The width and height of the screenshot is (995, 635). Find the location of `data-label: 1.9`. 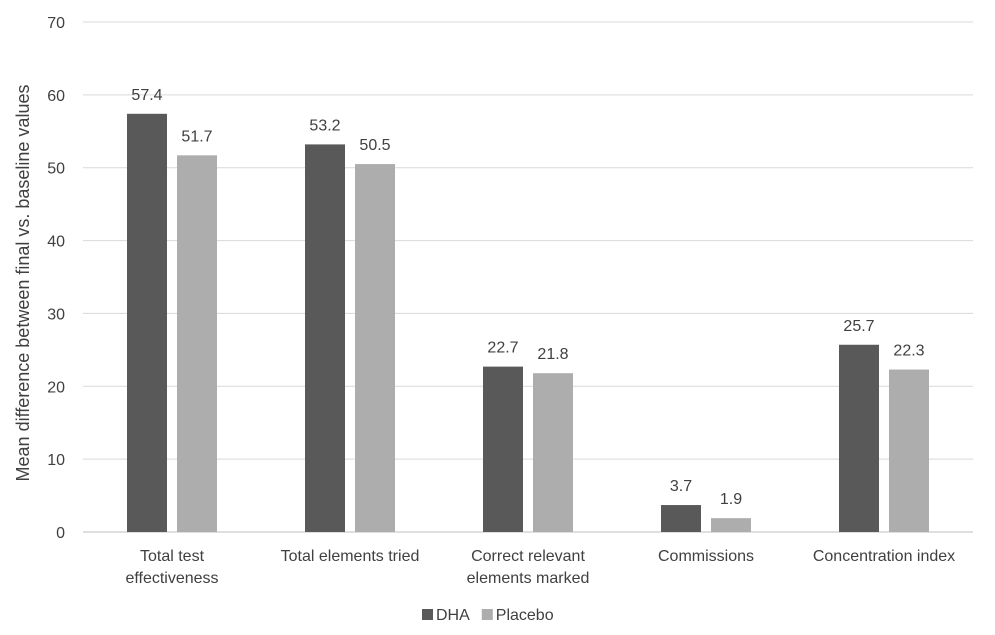

data-label: 1.9 is located at coordinates (731, 499).